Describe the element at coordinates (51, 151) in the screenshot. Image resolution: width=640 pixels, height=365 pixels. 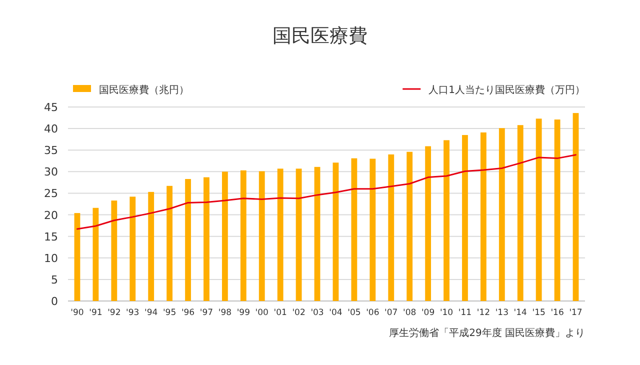
I see `y-tick-label: 35` at that location.